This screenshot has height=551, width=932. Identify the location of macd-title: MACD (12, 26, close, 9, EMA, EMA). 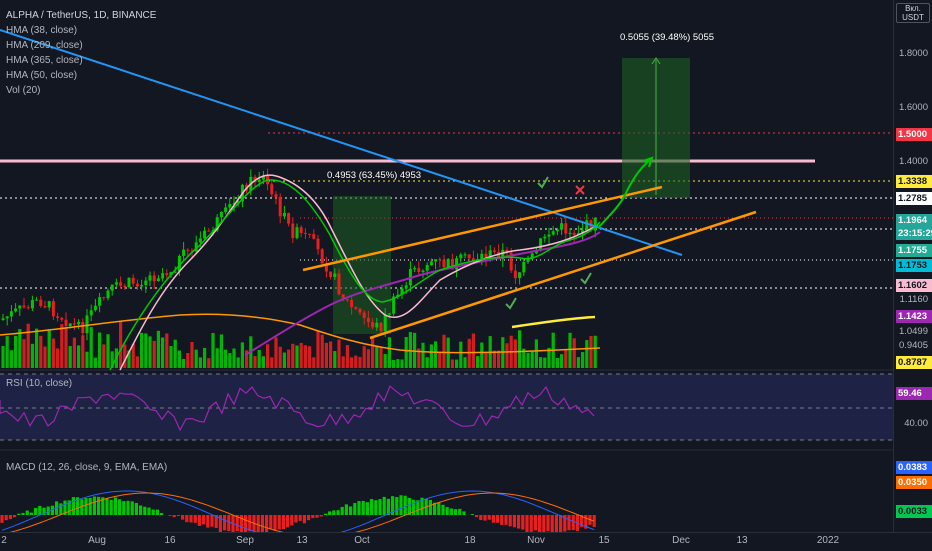
(86, 467).